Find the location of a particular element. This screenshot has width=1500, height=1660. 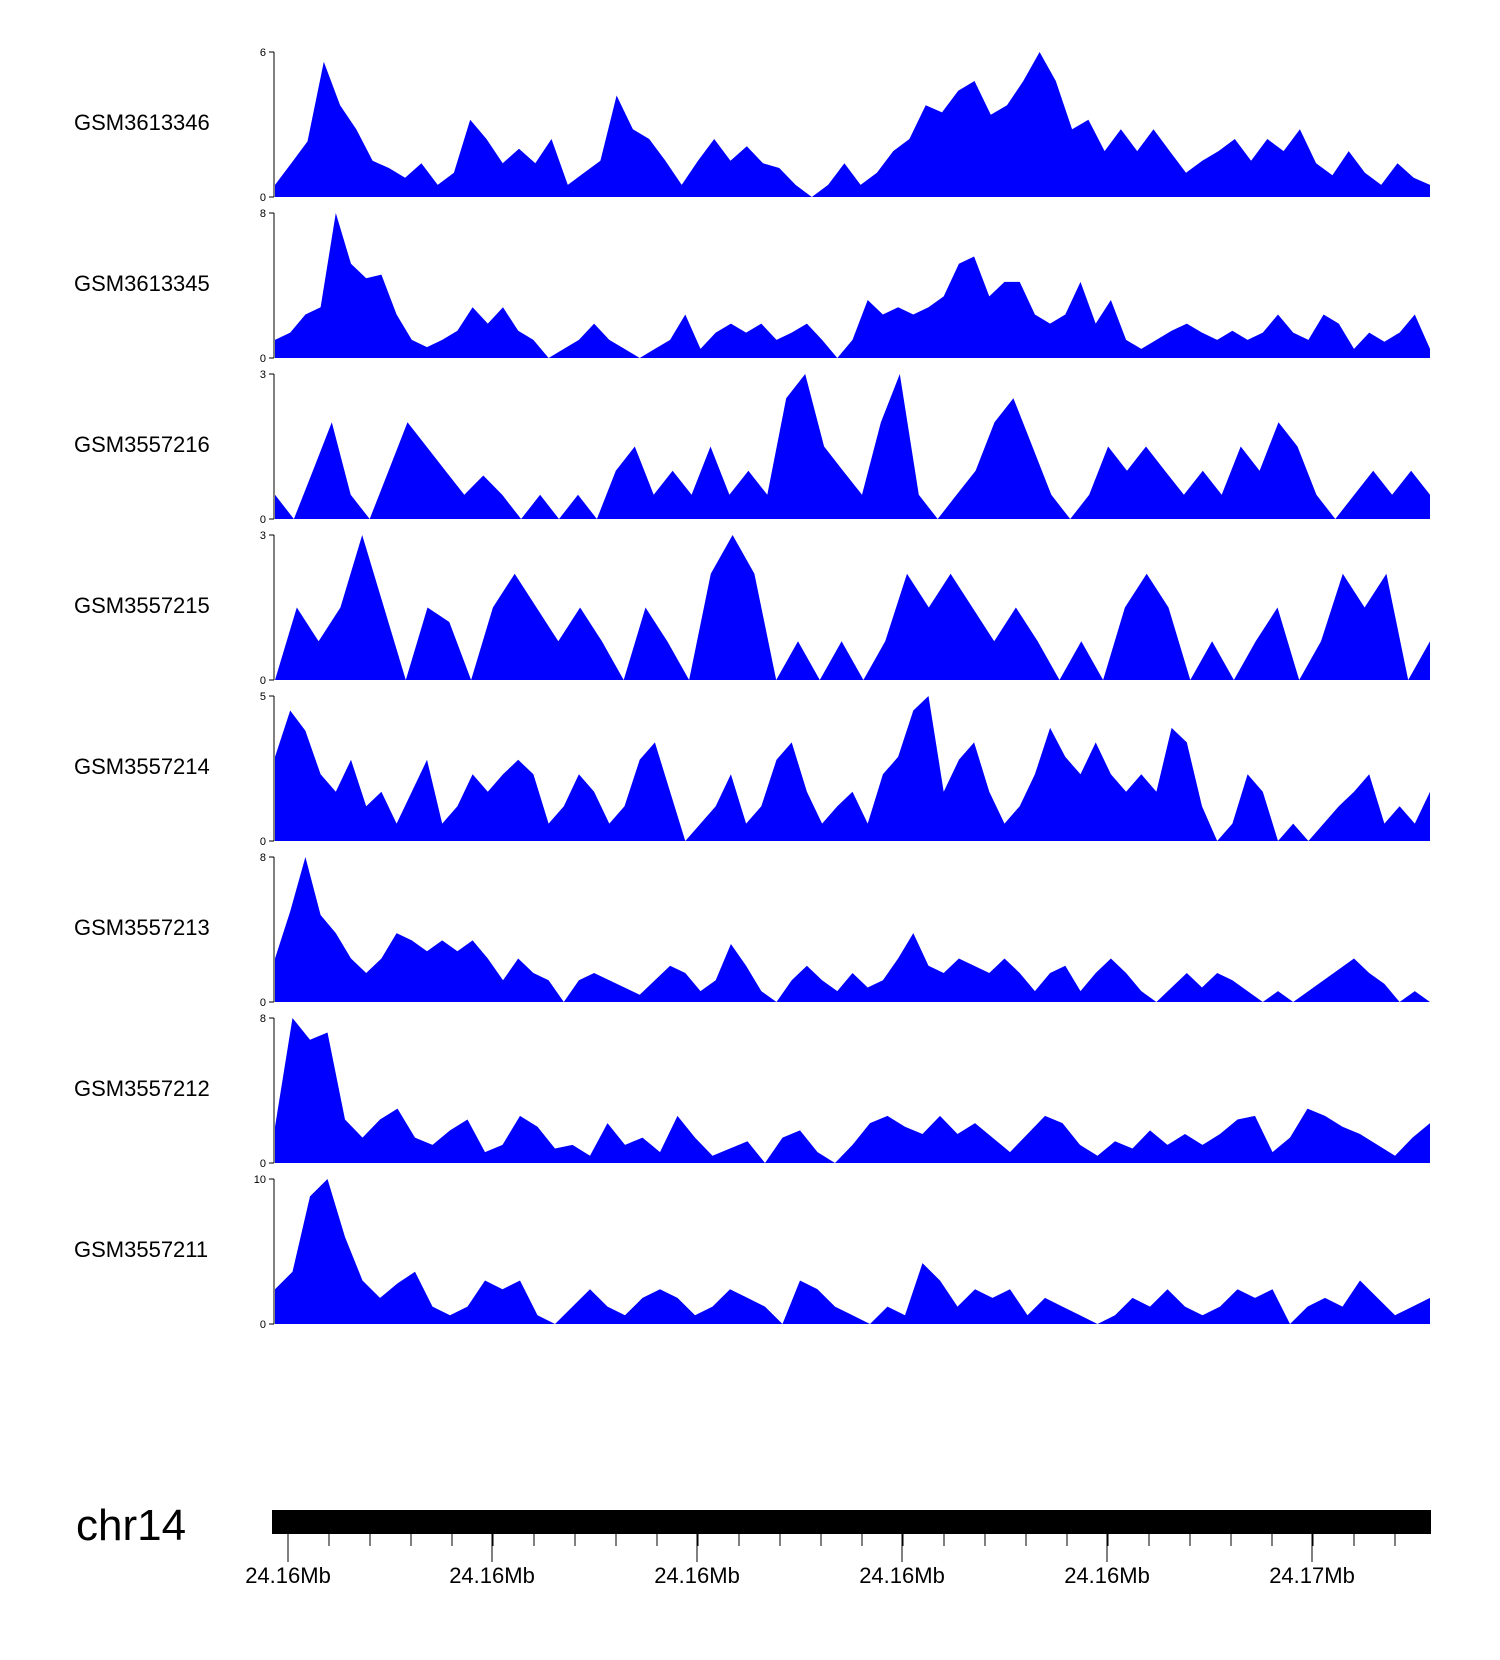

track-GSM3613345: GSM3613345 8 0 is located at coordinates (752, 286).